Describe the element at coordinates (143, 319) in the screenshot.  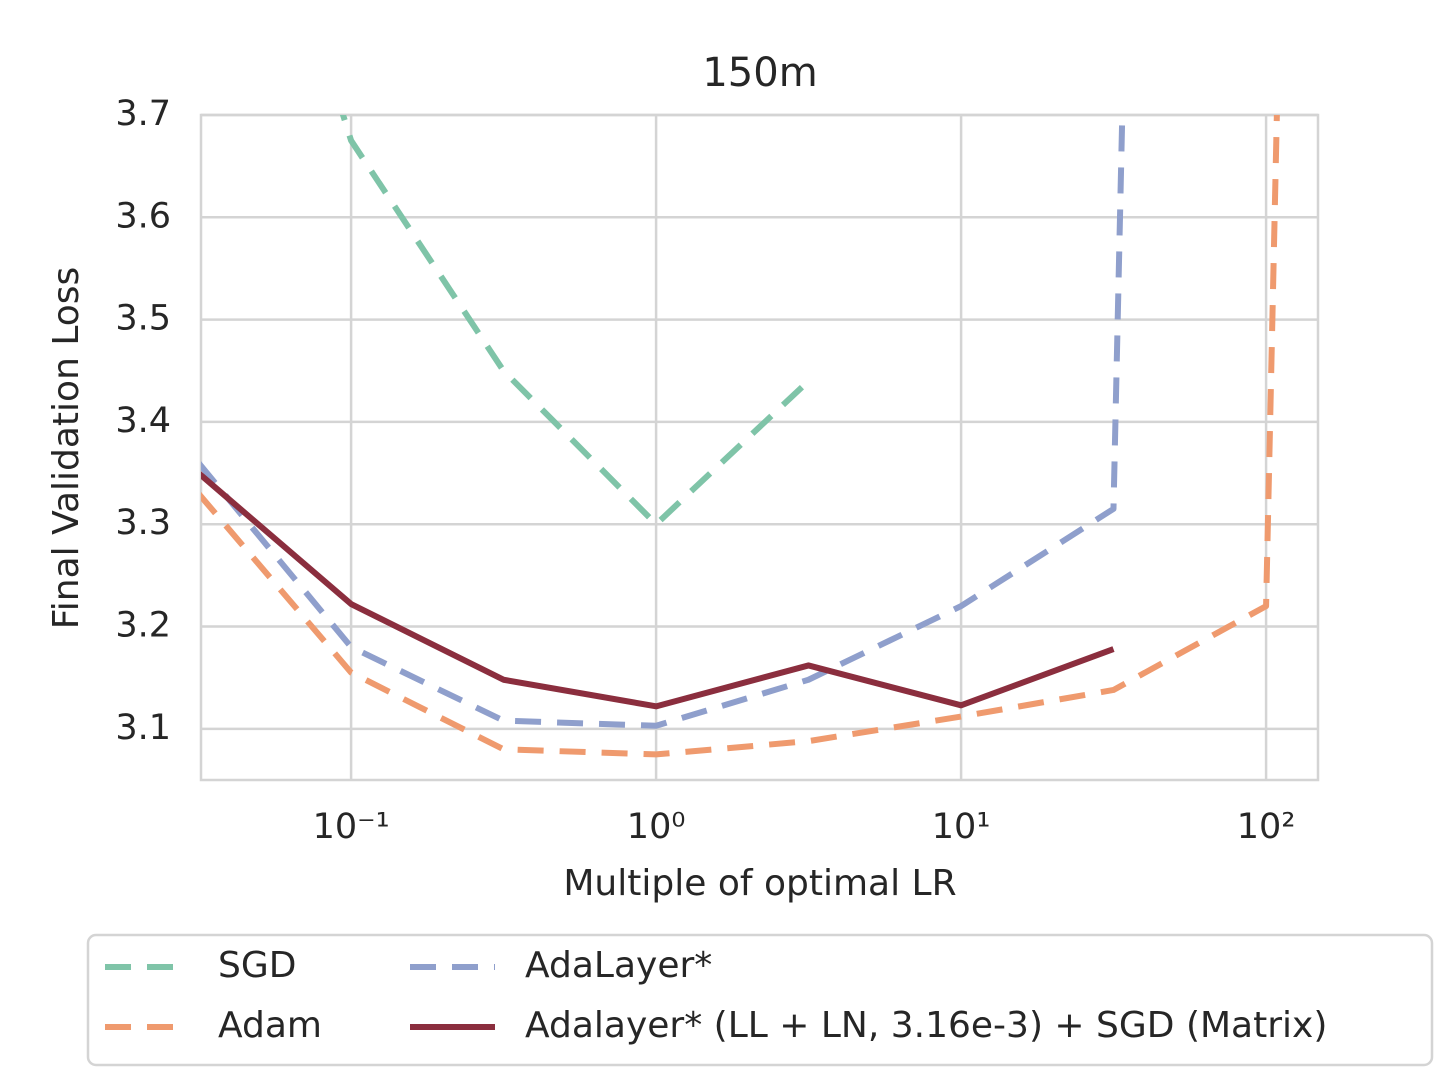
I see `y-tick-label: 3.5` at that location.